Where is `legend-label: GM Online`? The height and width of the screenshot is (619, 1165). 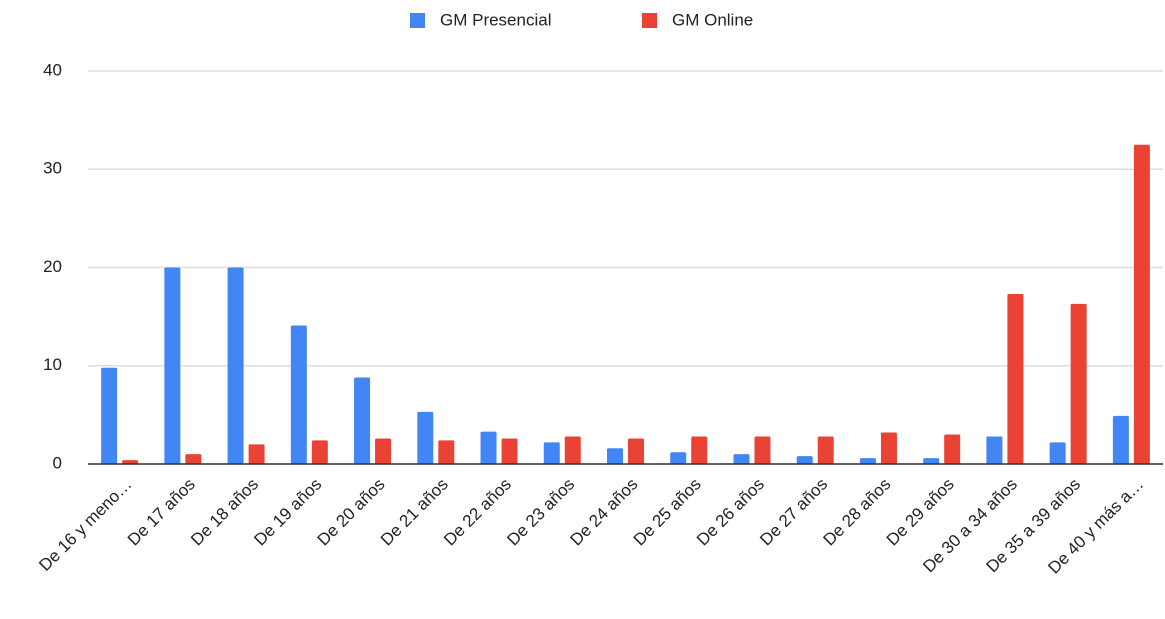
legend-label: GM Online is located at coordinates (712, 19).